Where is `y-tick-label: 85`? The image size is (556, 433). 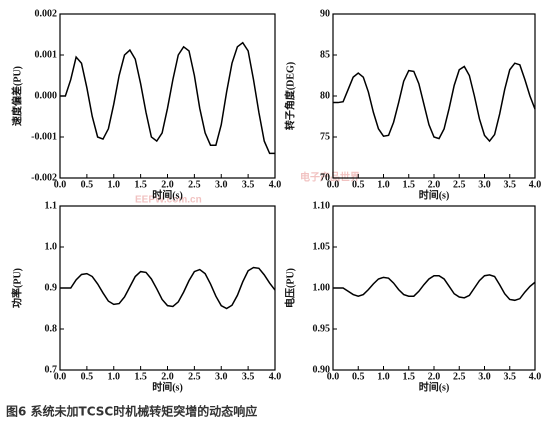 y-tick-label: 85 is located at coordinates (325, 54).